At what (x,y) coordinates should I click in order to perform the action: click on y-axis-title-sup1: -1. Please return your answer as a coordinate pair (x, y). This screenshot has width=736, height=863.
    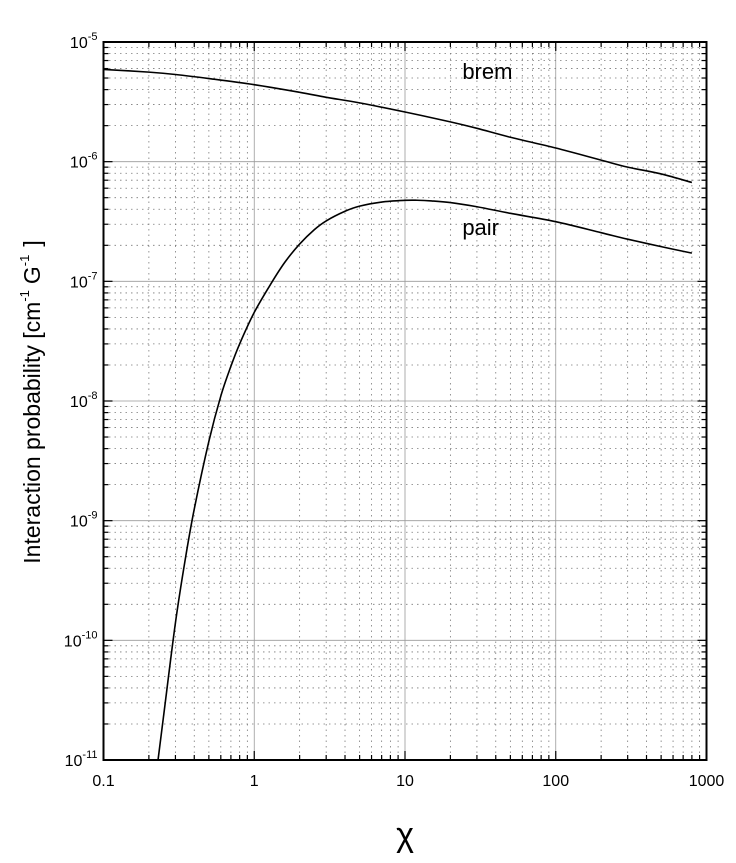
    Looking at the image, I should click on (24, 296).